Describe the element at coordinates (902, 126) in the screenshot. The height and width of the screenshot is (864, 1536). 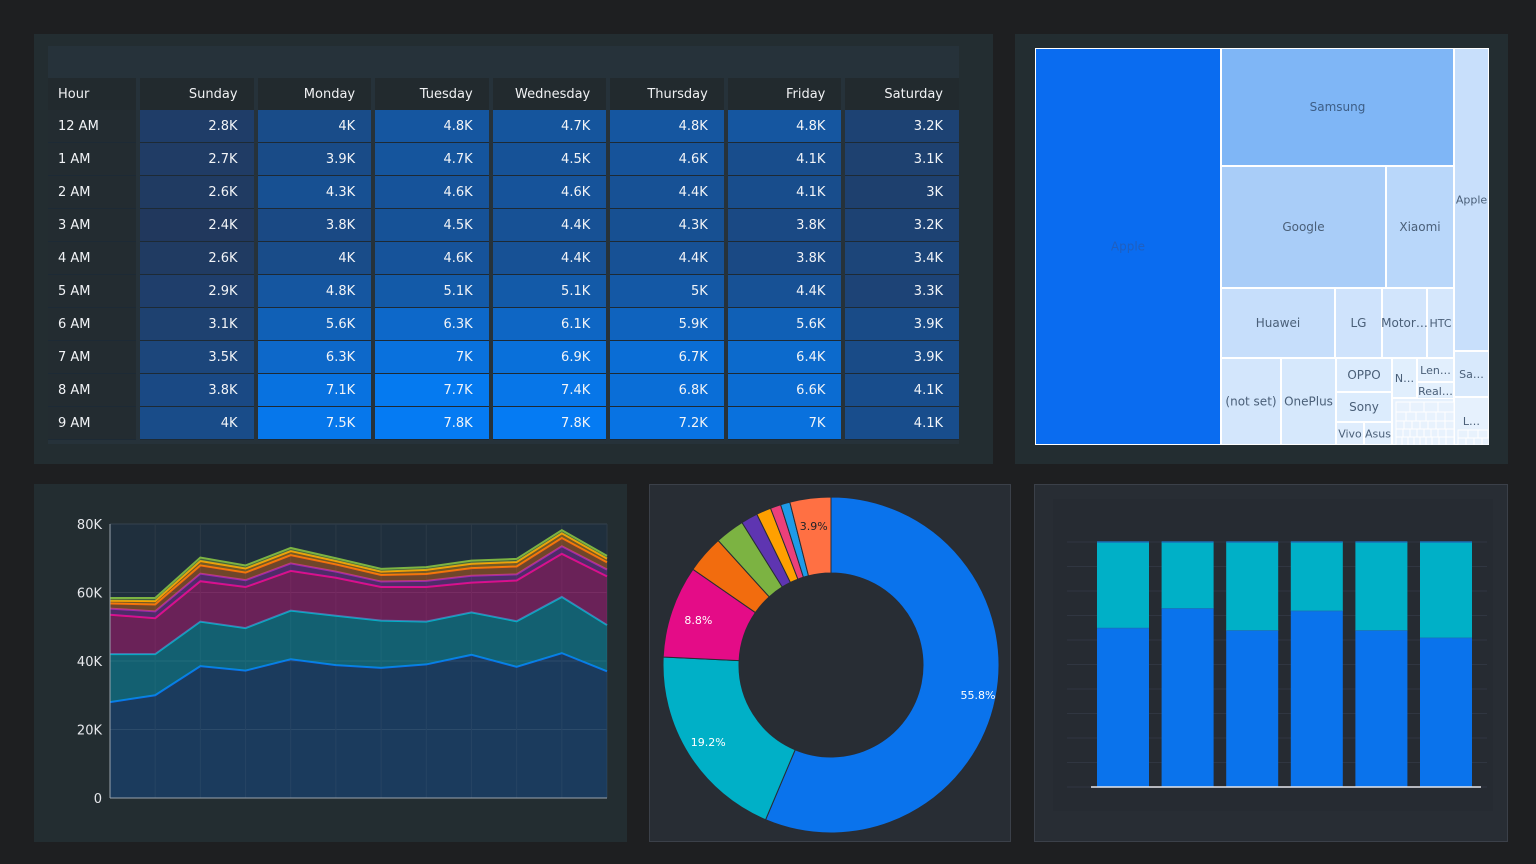
I see `heat-cell: 3.2K` at that location.